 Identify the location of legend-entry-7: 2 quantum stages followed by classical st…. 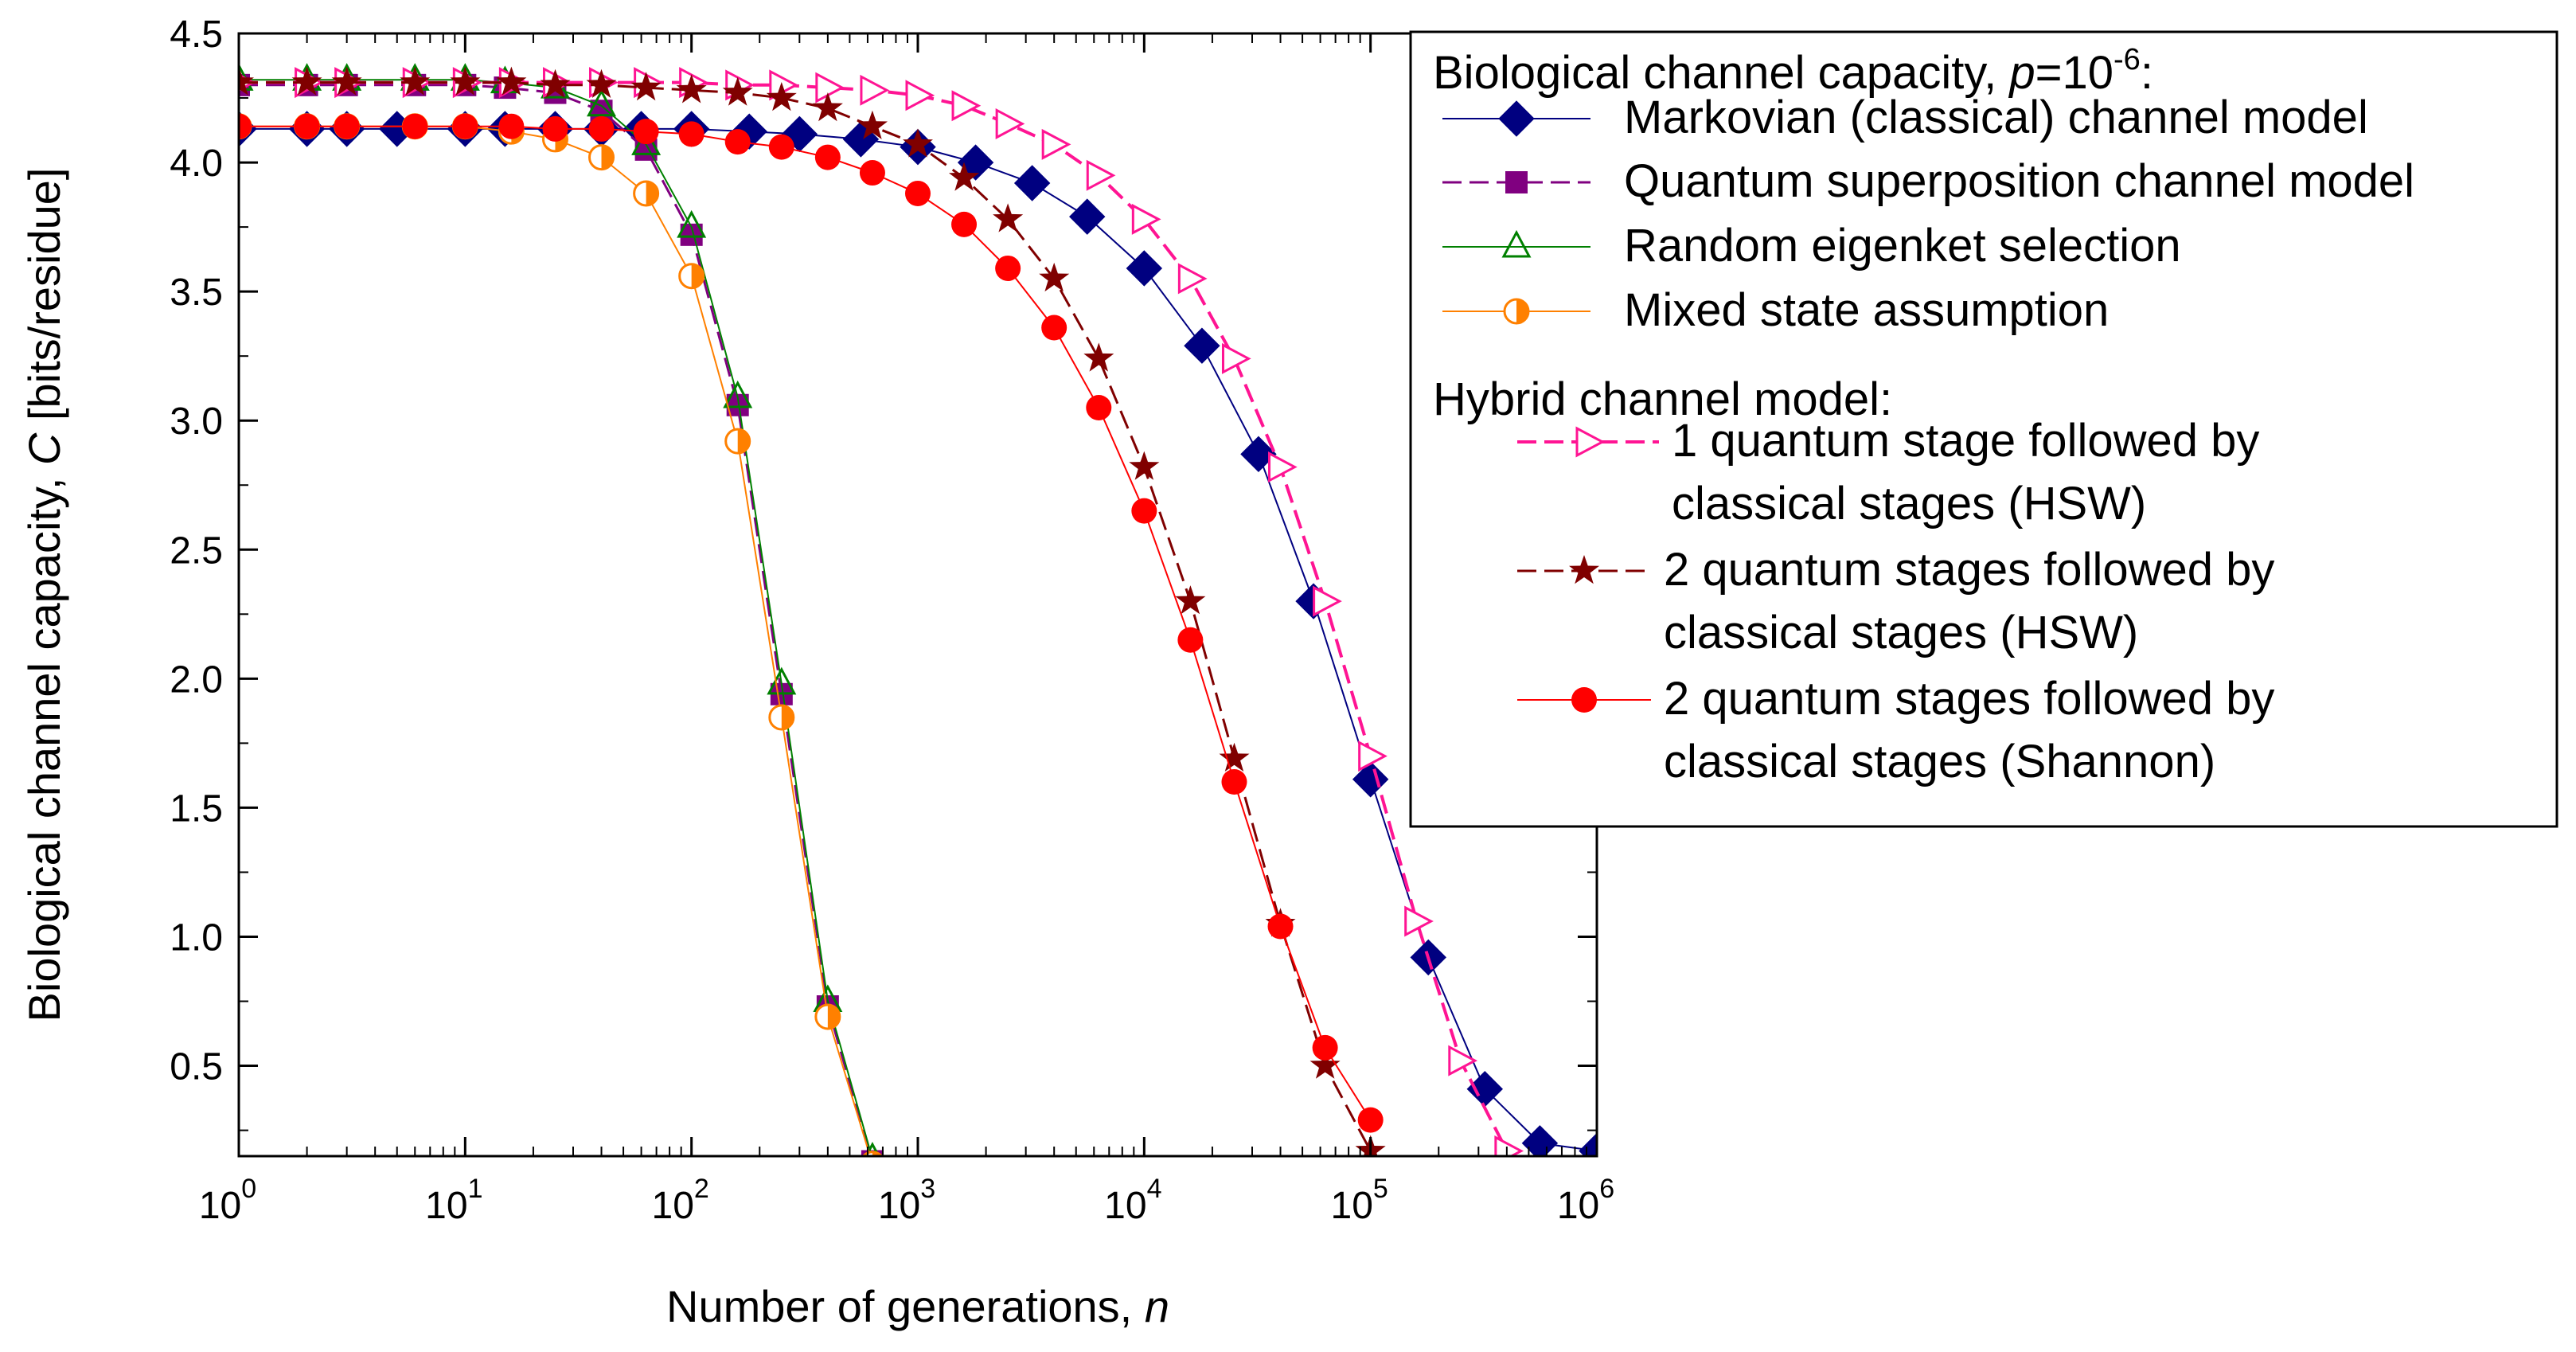
(1895, 730).